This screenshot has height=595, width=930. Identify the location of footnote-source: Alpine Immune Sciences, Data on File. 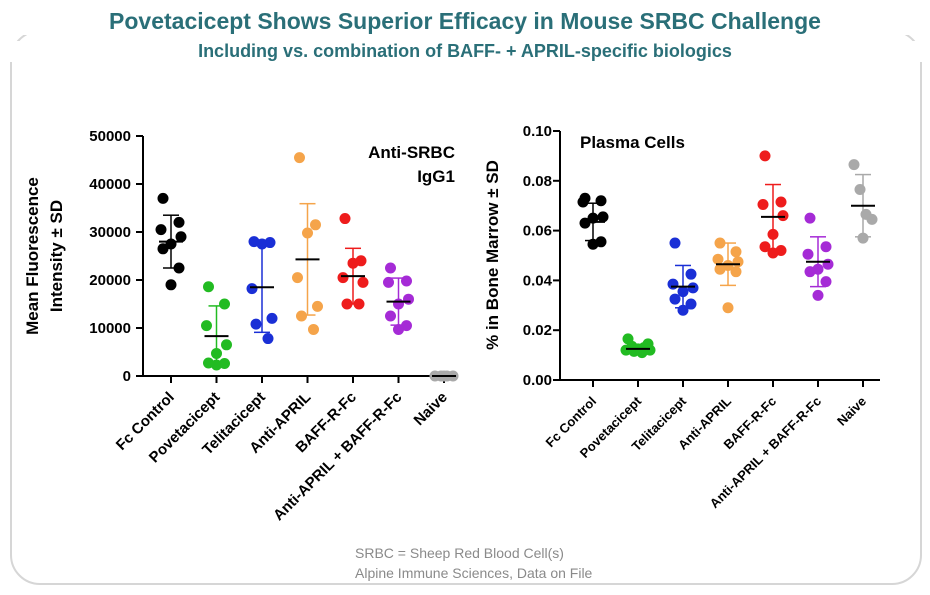
(474, 573).